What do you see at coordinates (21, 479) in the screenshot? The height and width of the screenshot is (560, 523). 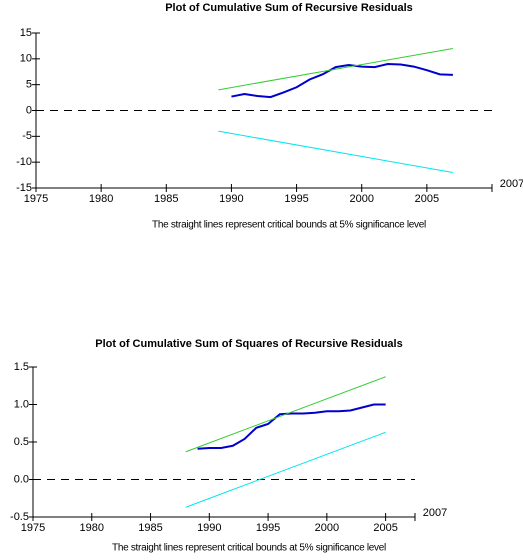 I see `y-tick-label: 0.0` at bounding box center [21, 479].